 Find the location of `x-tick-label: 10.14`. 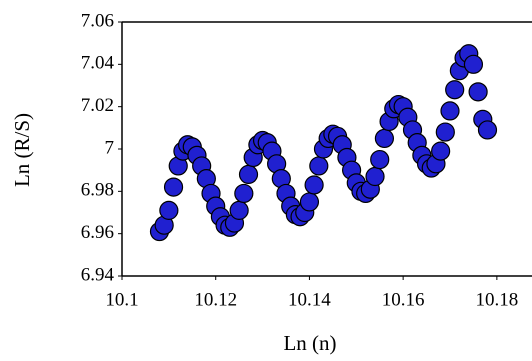

x-tick-label: 10.14 is located at coordinates (309, 299).